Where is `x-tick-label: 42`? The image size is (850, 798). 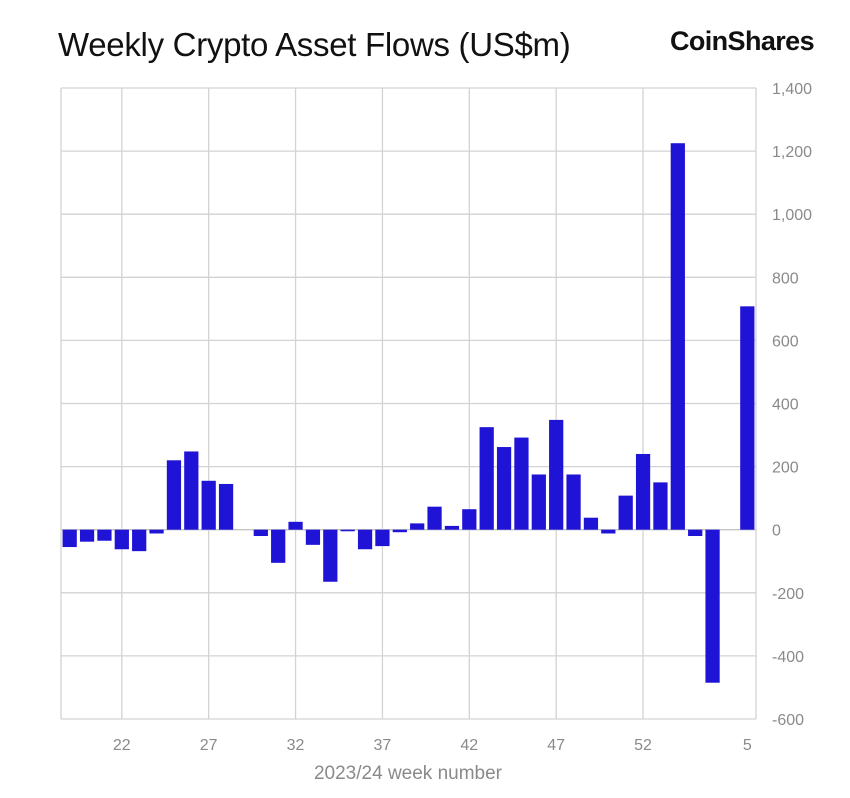 x-tick-label: 42 is located at coordinates (469, 745).